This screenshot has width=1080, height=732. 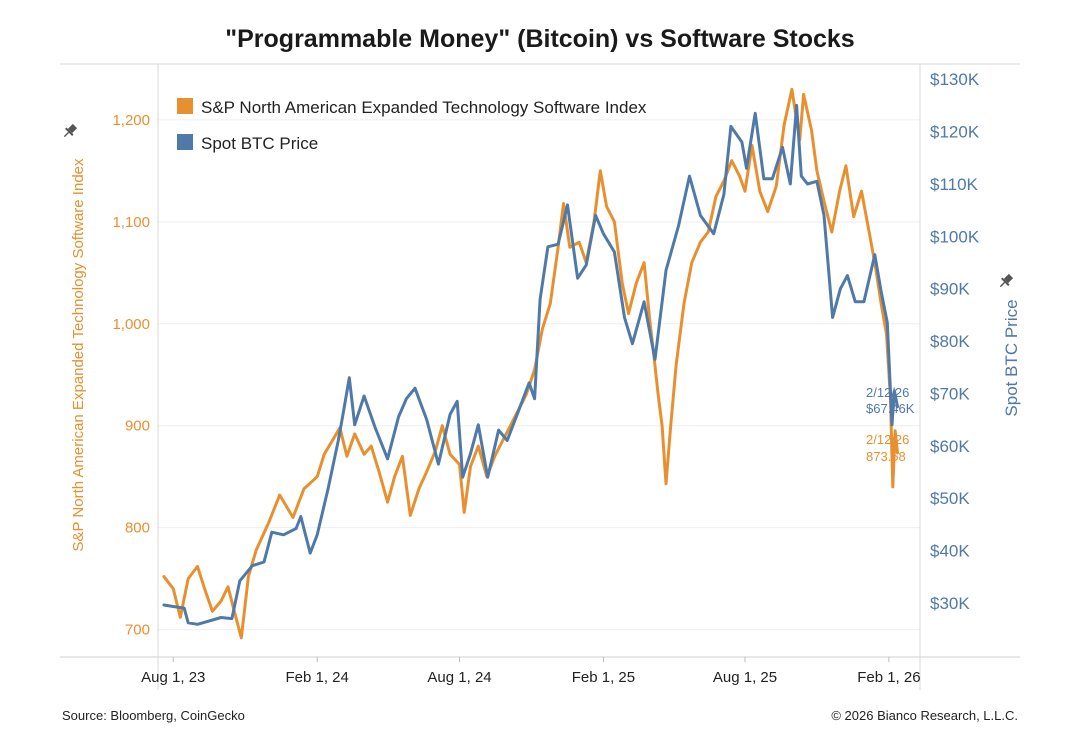 What do you see at coordinates (924, 715) in the screenshot?
I see `copyright-note: © 2026 Bianco Research, L.L.C.` at bounding box center [924, 715].